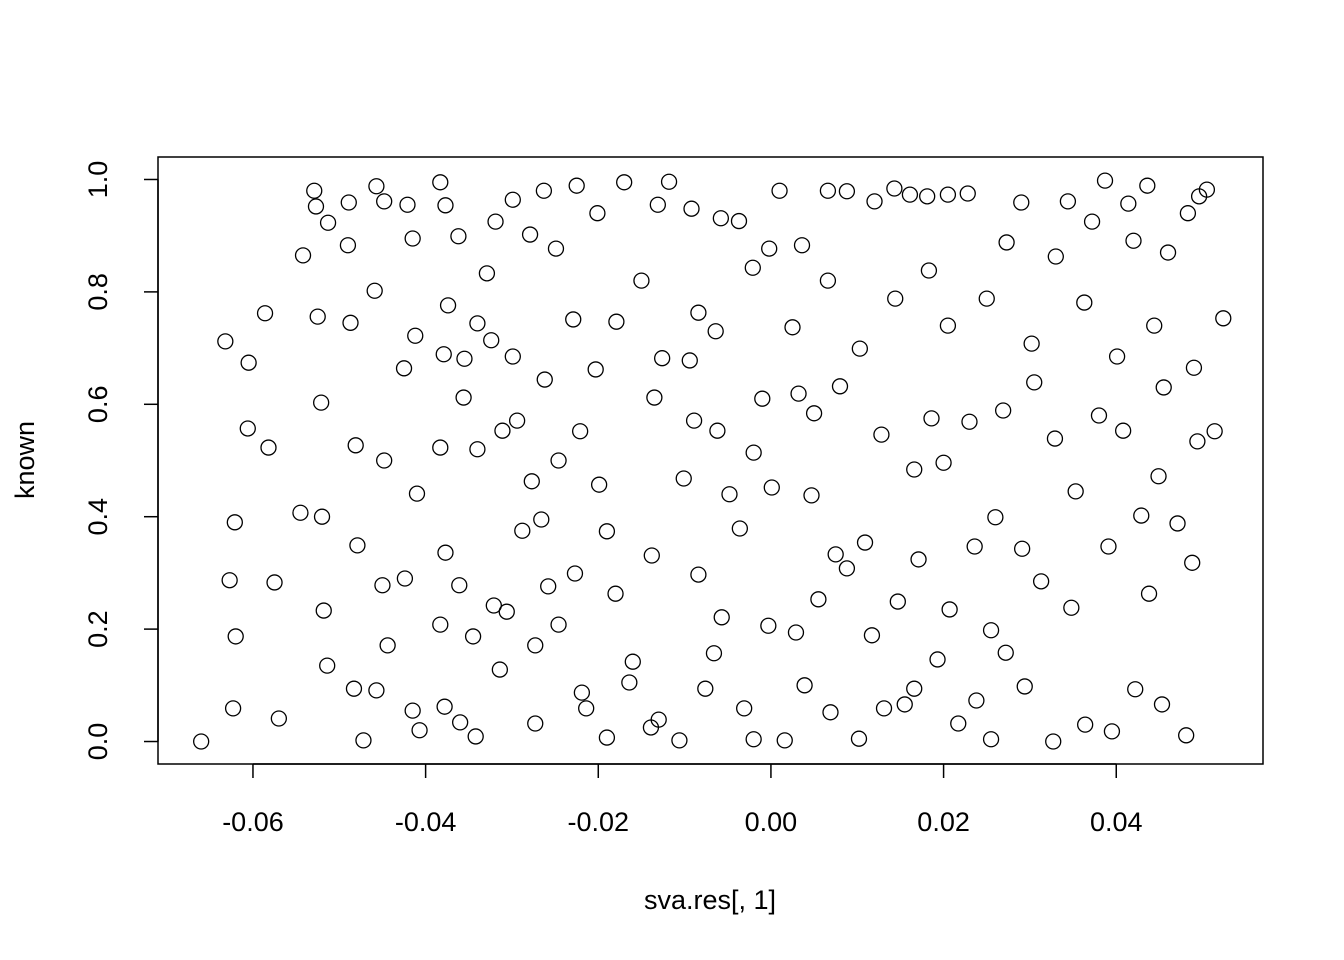 The width and height of the screenshot is (1344, 960). What do you see at coordinates (98, 292) in the screenshot?
I see `y-tick-label: 0.8` at bounding box center [98, 292].